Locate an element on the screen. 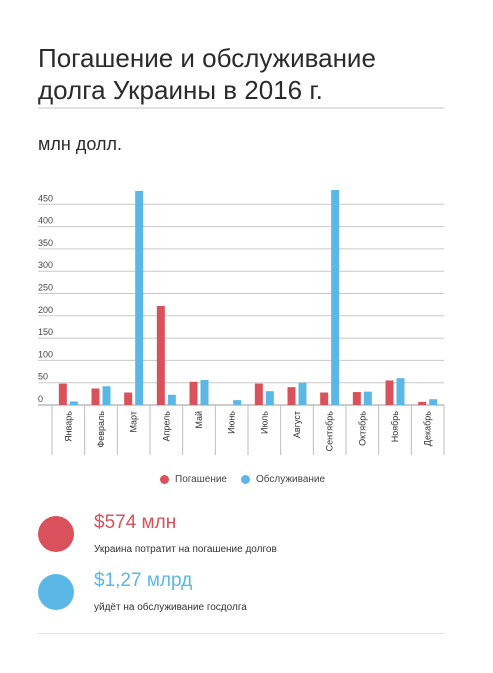 This screenshot has width=493, height=673. title-line-2: долга Украины в 2016 г. is located at coordinates (180, 90).